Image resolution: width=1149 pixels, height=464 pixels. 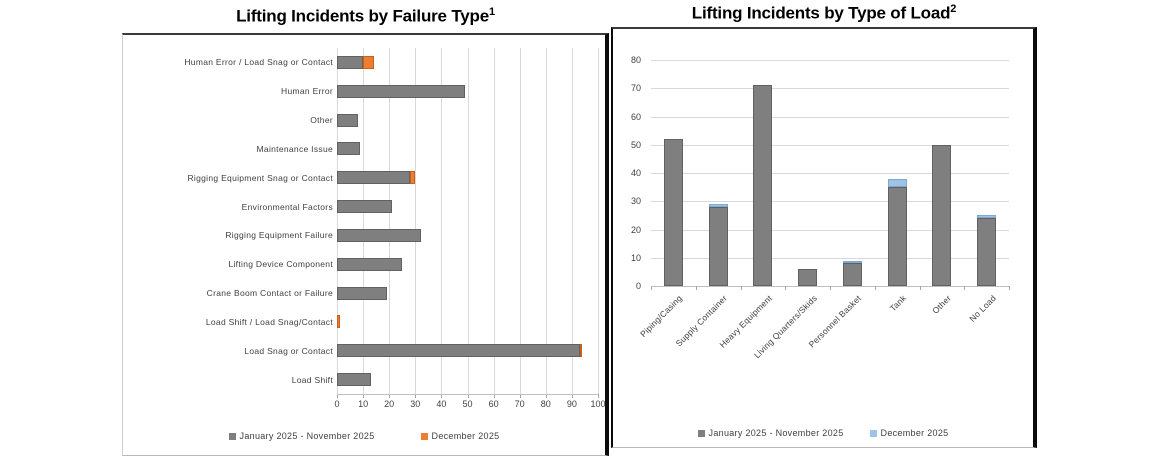 I want to click on failure-type-title-text: Lifting Incidents by Failure Type, so click(x=362, y=16).